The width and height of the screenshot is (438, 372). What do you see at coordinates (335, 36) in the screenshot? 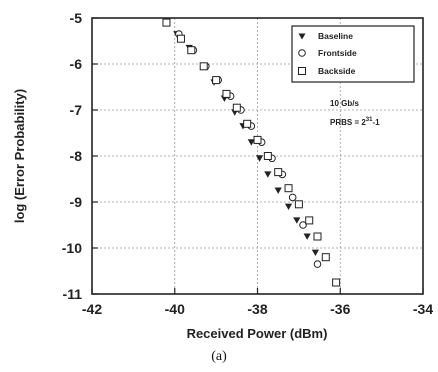
I see `legend-label-baseline: Baseline` at bounding box center [335, 36].